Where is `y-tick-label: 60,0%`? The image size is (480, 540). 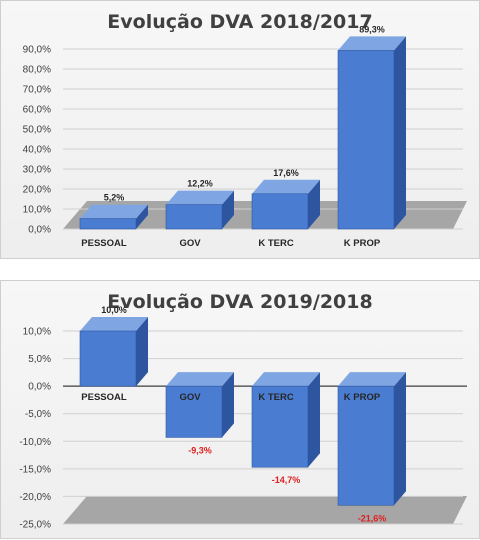 y-tick-label: 60,0% is located at coordinates (37, 110).